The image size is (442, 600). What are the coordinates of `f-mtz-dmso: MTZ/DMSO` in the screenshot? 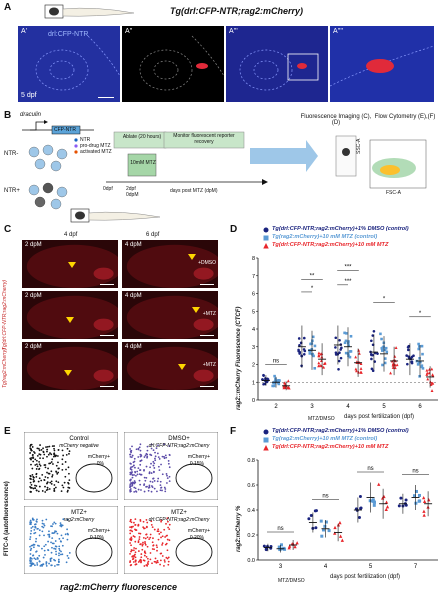 It's located at (291, 581).